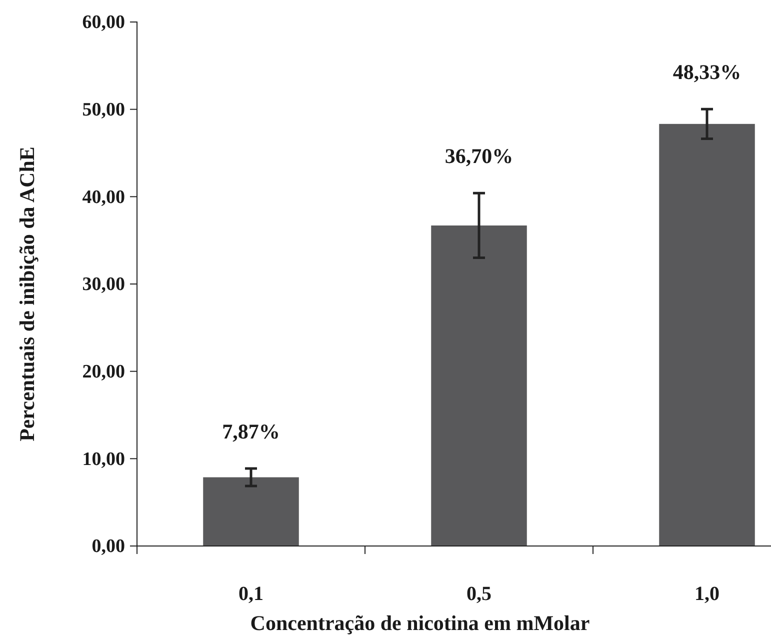 Image resolution: width=771 pixels, height=640 pixels. What do you see at coordinates (103, 285) in the screenshot?
I see `y-tick-label: 30,00` at bounding box center [103, 285].